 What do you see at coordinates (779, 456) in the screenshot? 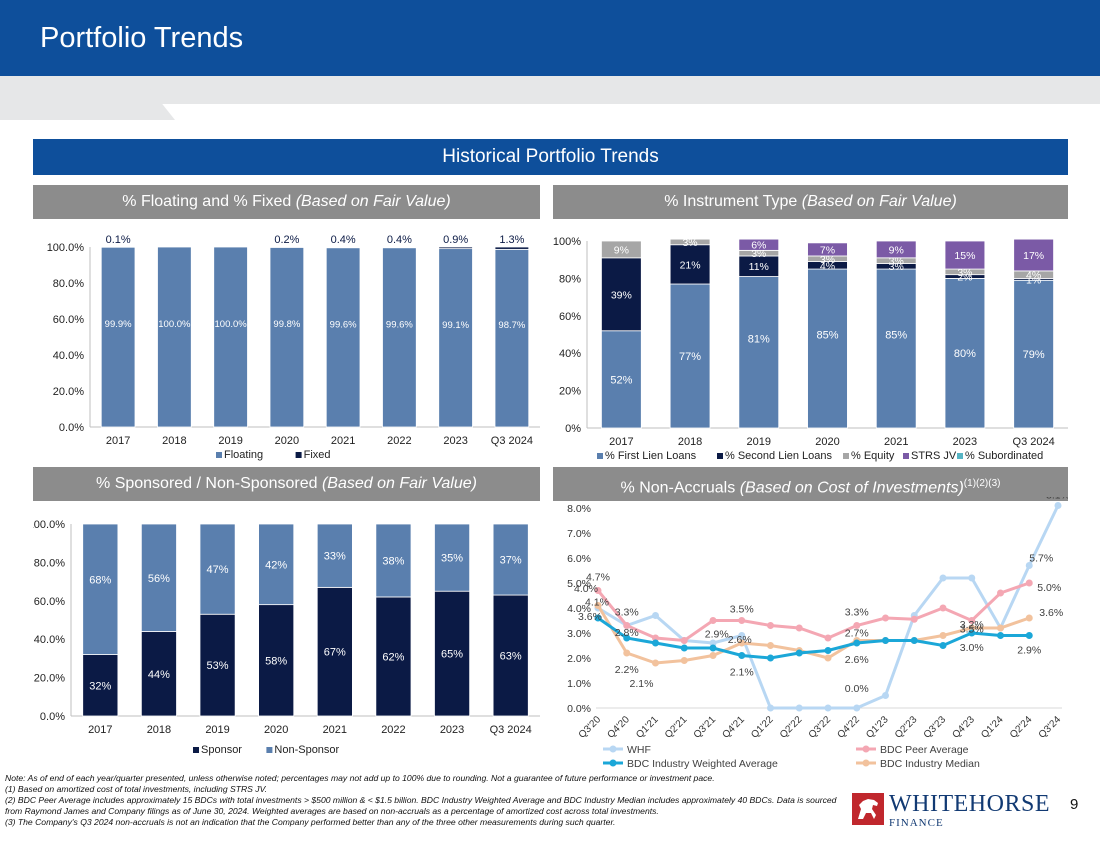
I see `instrument-legend-label: % Second Lien Loans` at bounding box center [779, 456].